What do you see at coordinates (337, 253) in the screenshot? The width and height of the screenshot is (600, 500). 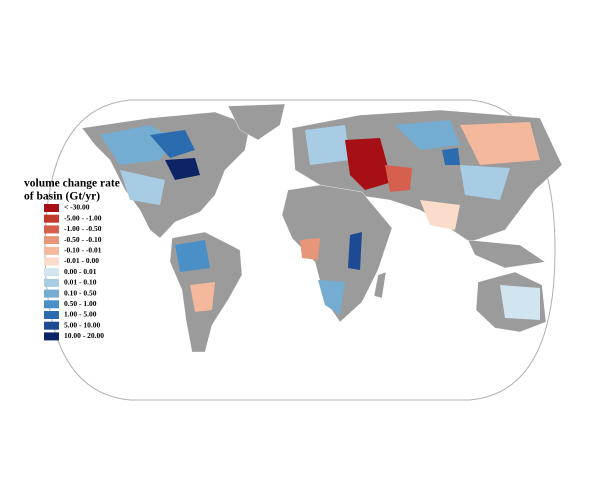 I see `africa` at bounding box center [337, 253].